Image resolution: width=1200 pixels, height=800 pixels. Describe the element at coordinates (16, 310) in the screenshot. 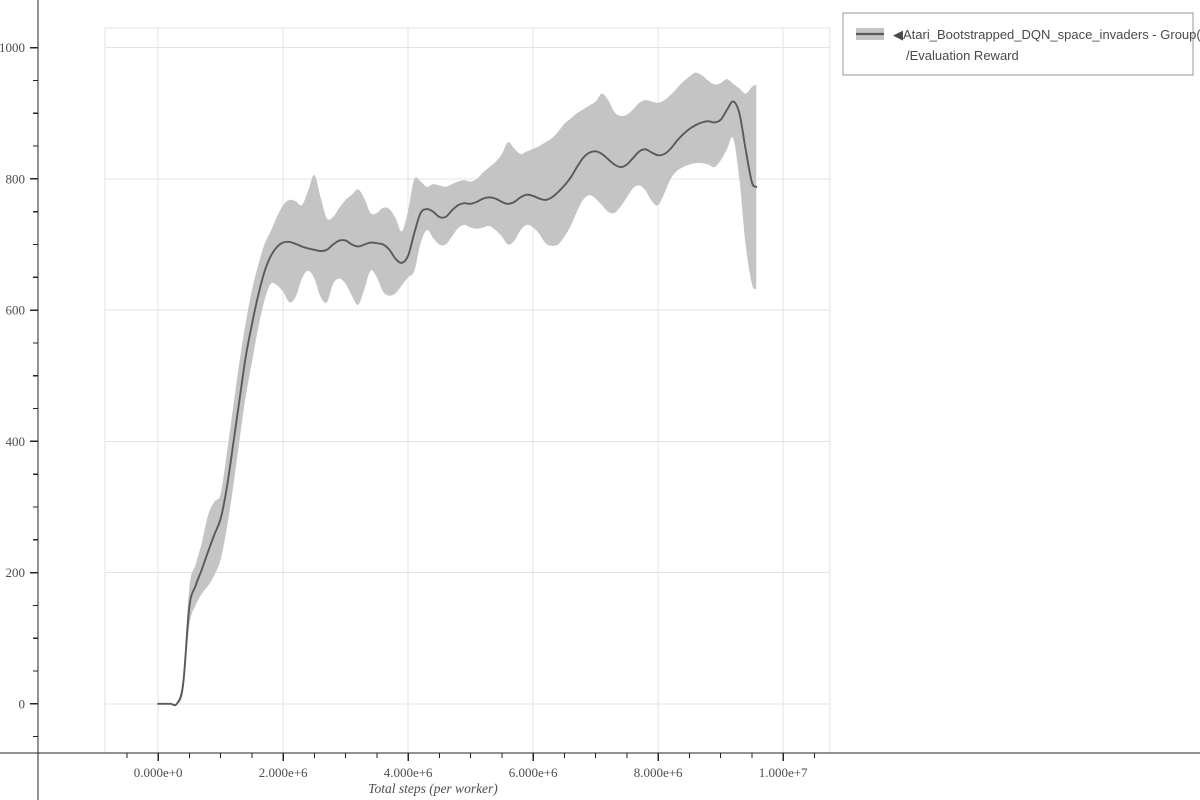

I see `y-tick-label: 600` at that location.